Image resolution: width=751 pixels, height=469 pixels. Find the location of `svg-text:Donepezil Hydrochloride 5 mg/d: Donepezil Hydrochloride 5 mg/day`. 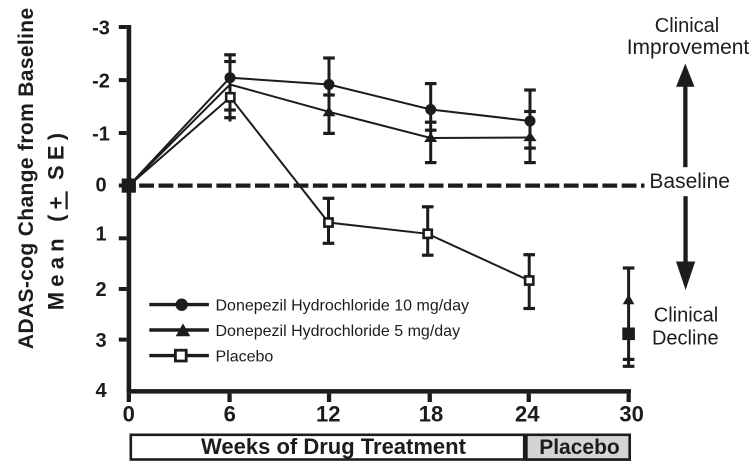

svg-text:Donepezil Hydrochloride 5 mg/d: Donepezil Hydrochloride 5 mg/day is located at coordinates (338, 331).